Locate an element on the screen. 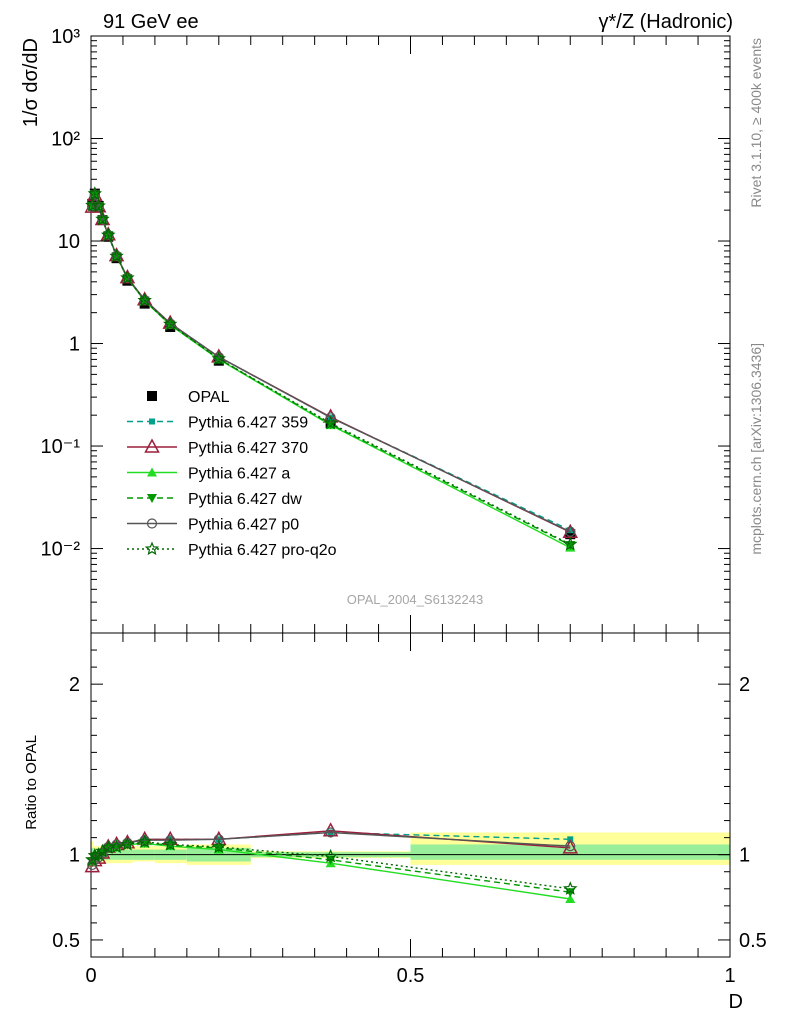 The height and width of the screenshot is (1024, 786). legend-label: Pythia 6.427 370 is located at coordinates (248, 448).